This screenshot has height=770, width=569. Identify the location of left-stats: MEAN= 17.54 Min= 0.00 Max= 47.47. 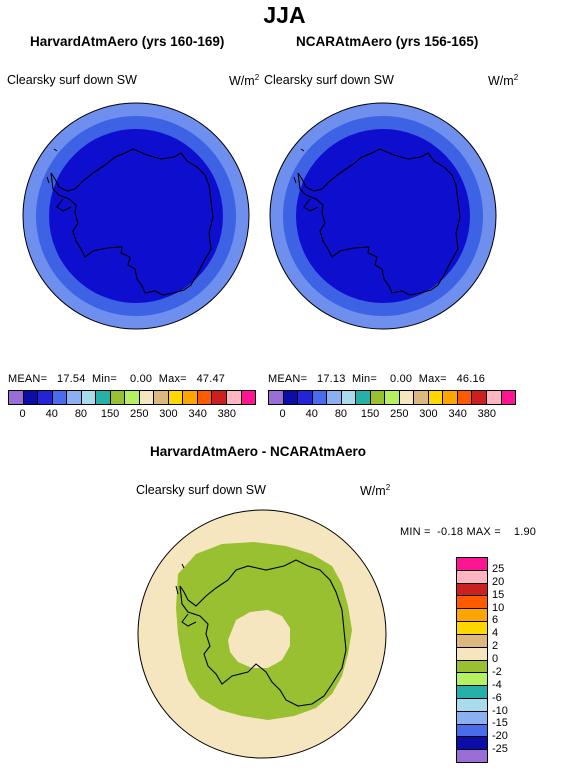
(117, 379).